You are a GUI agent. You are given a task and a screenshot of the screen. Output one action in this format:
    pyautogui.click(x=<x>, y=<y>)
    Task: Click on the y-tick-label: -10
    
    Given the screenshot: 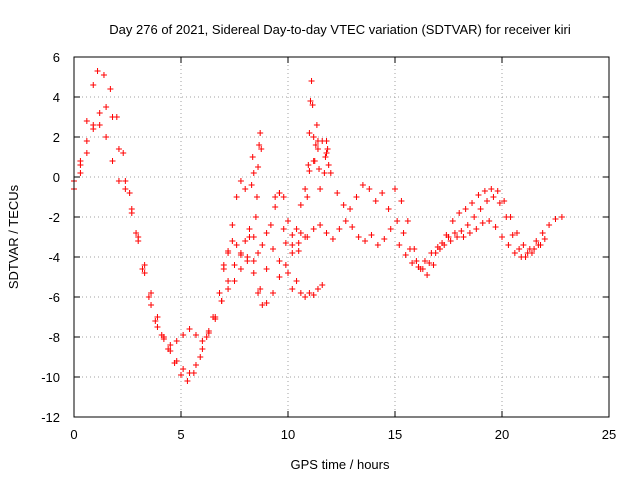 What is the action you would take?
    pyautogui.click(x=50, y=377)
    